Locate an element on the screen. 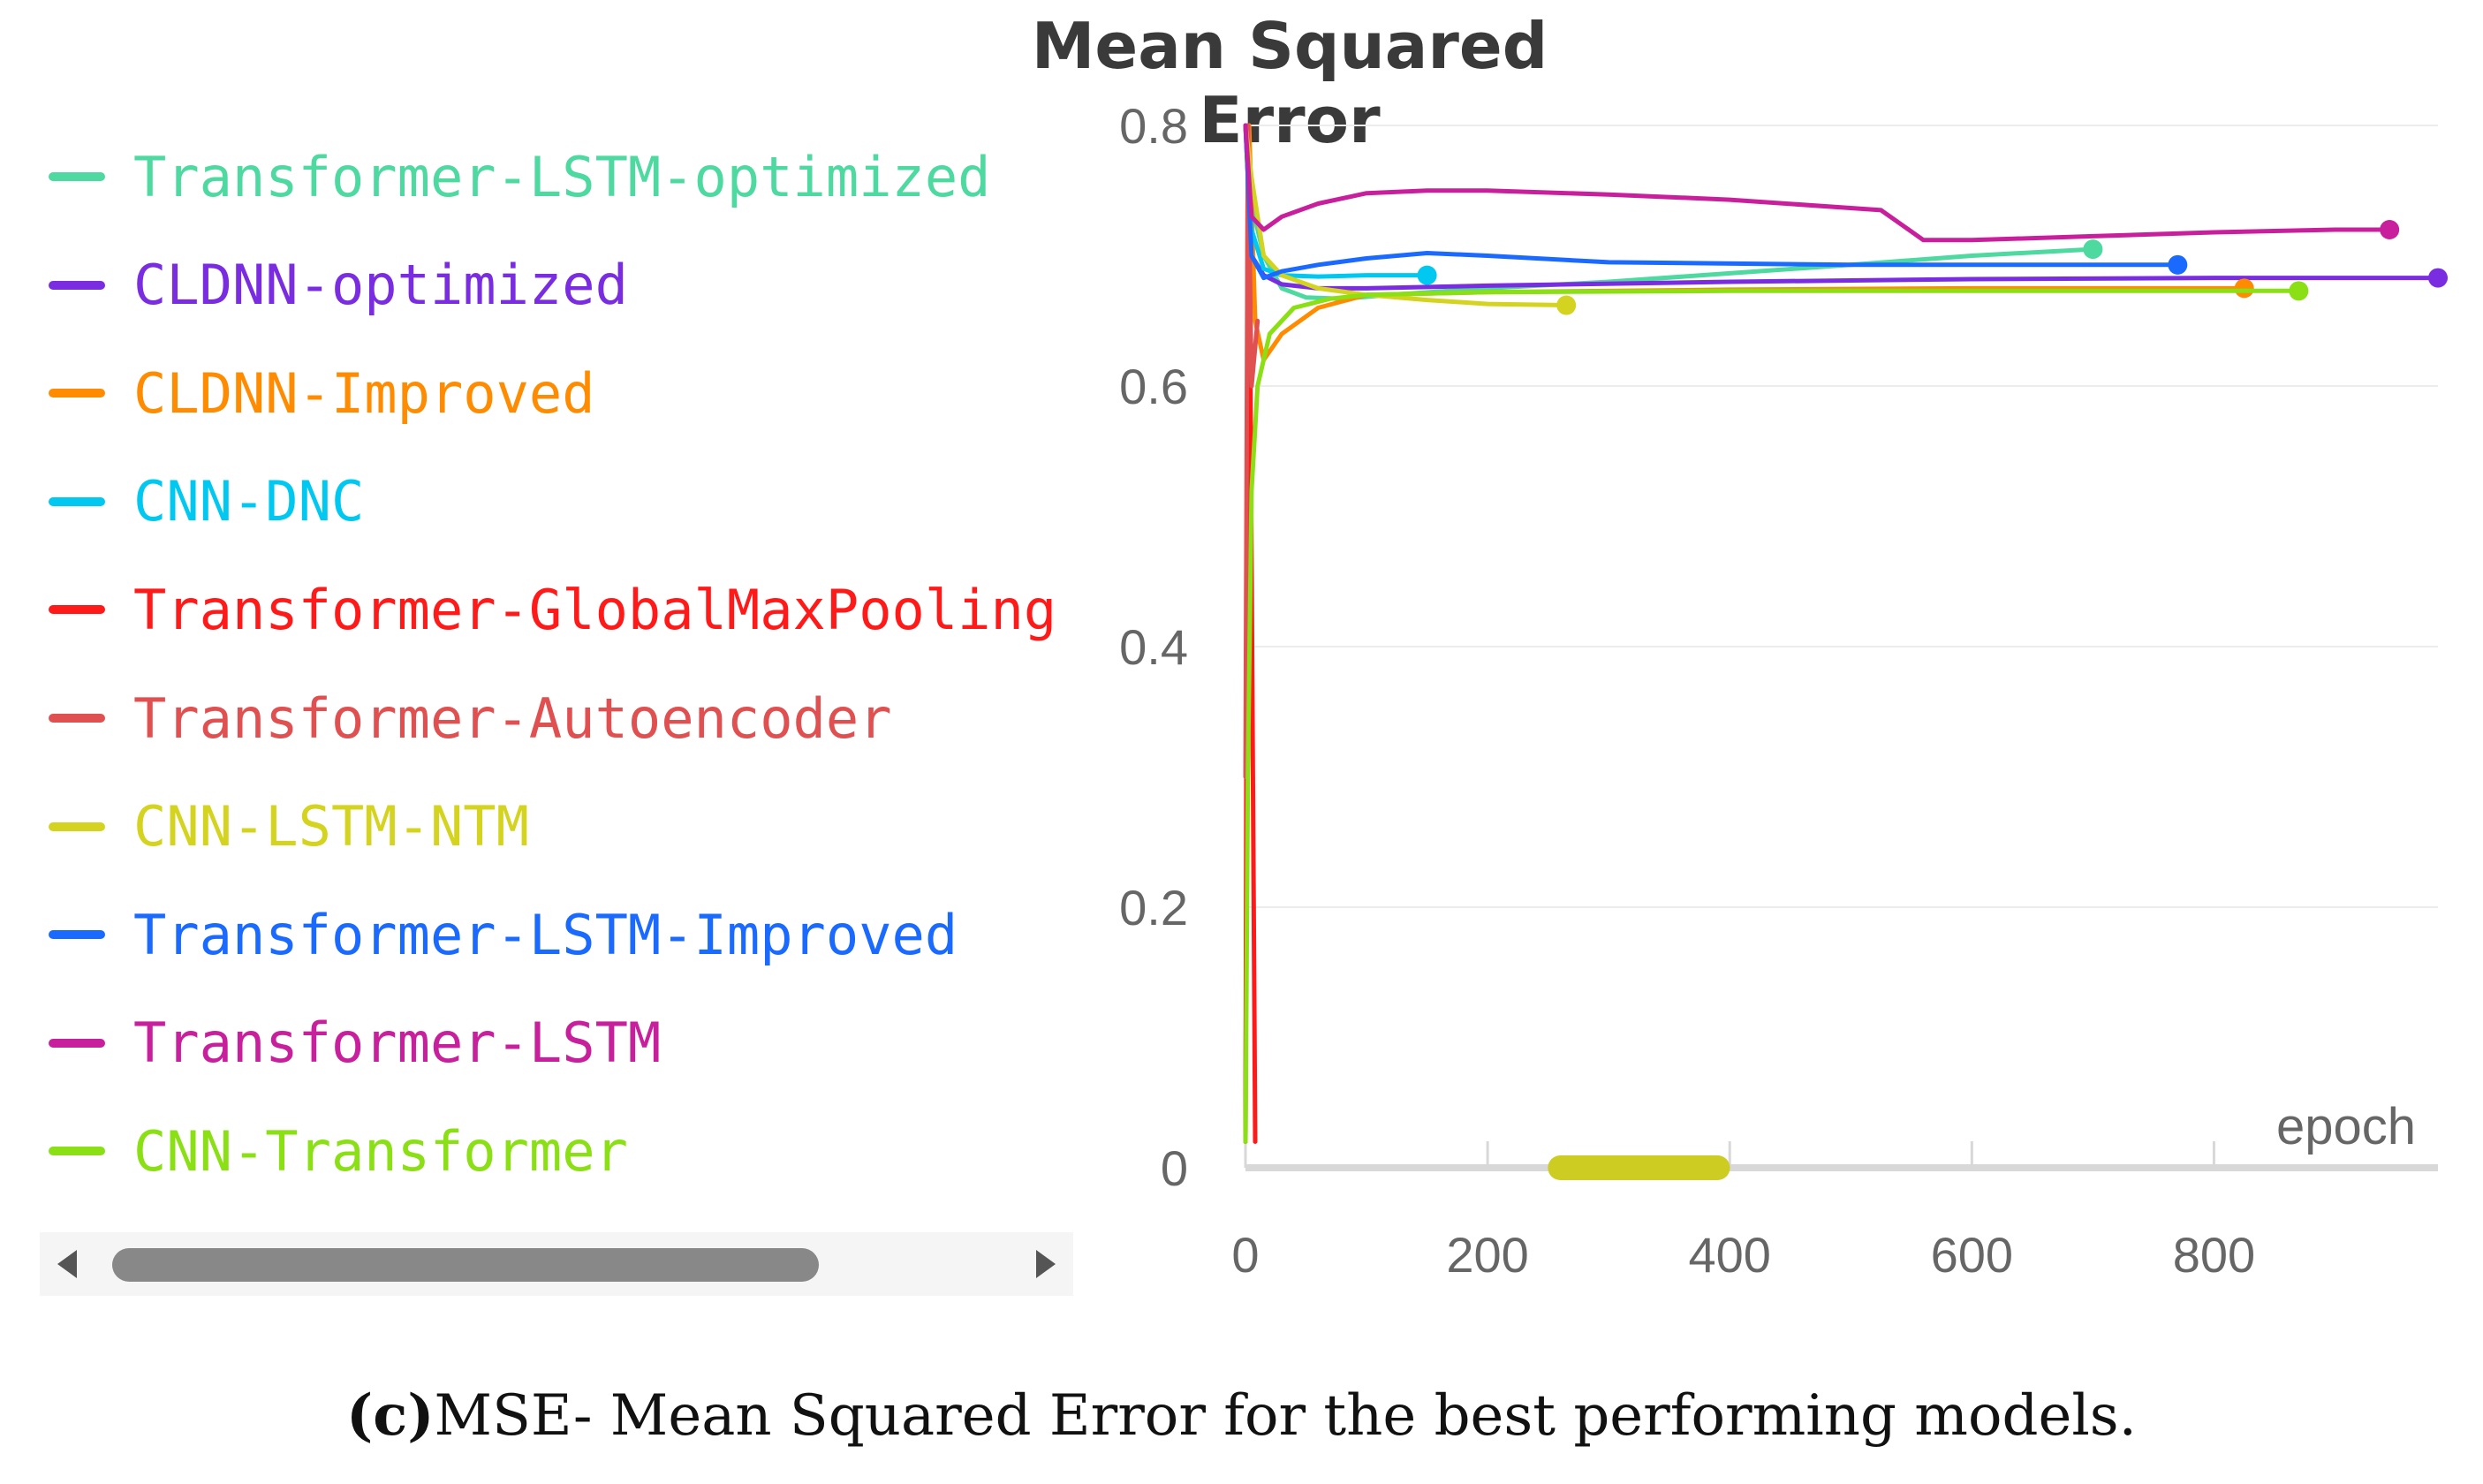 The height and width of the screenshot is (1484, 2483). x-tick-label: 0 is located at coordinates (1245, 1255).